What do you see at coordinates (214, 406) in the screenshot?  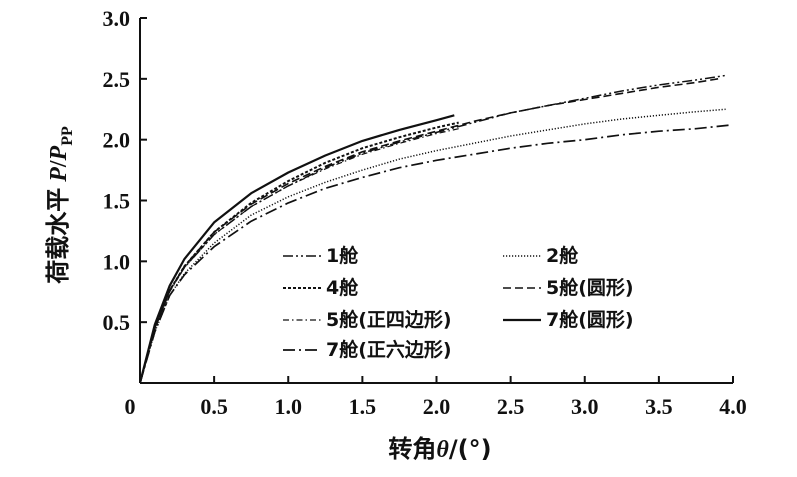 I see `x-tick-label: 0.5` at bounding box center [214, 406].